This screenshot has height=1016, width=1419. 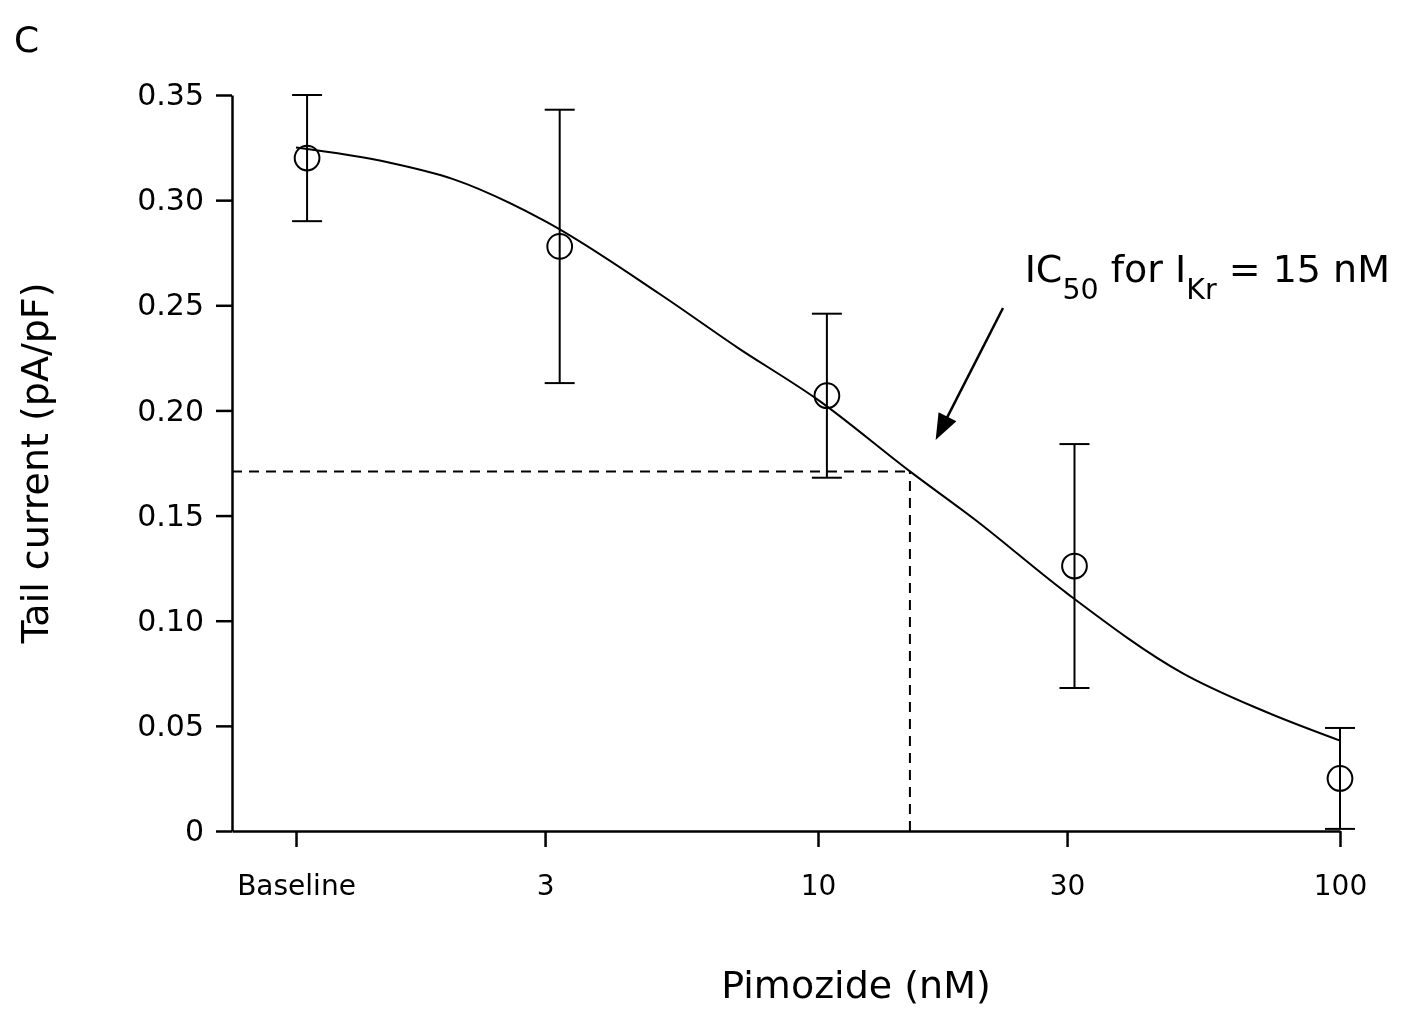 What do you see at coordinates (170, 620) in the screenshot?
I see `y-tick-label: 0.10` at bounding box center [170, 620].